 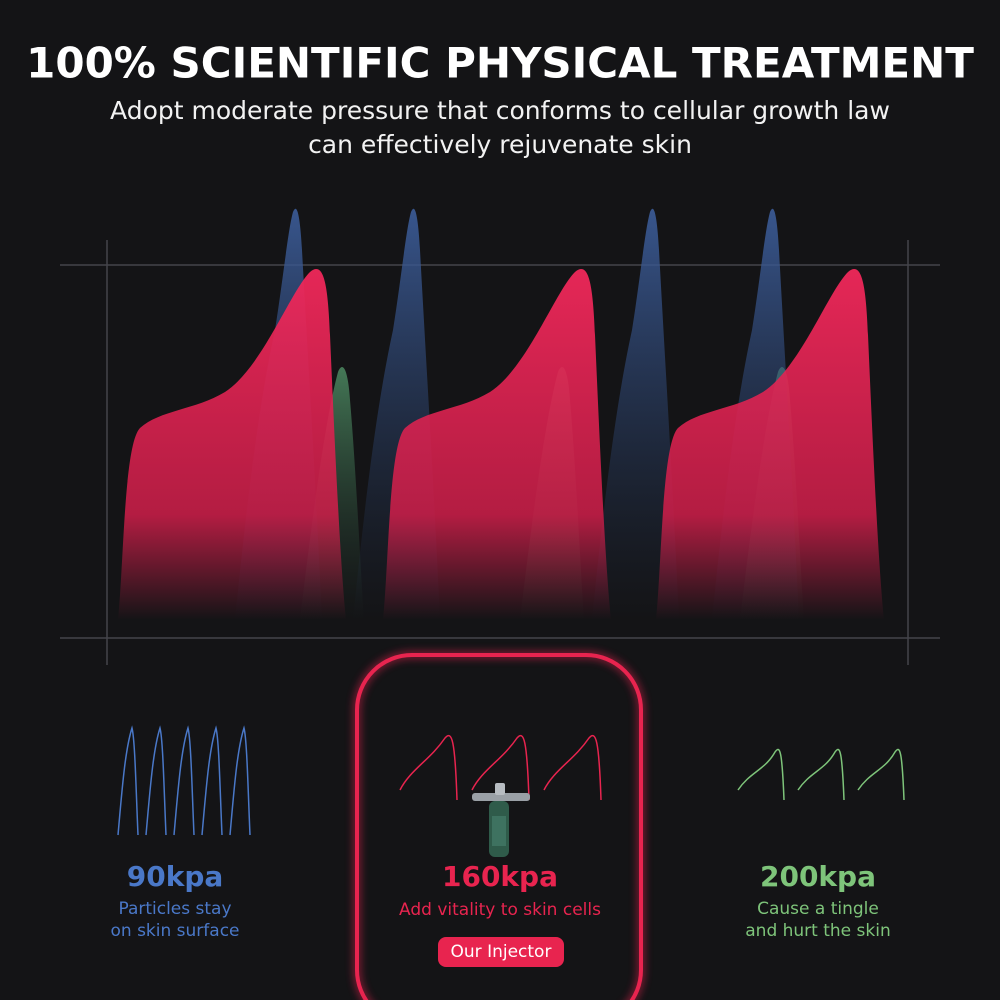 What do you see at coordinates (174, 931) in the screenshot?
I see `panel-description: on skin surface` at bounding box center [174, 931].